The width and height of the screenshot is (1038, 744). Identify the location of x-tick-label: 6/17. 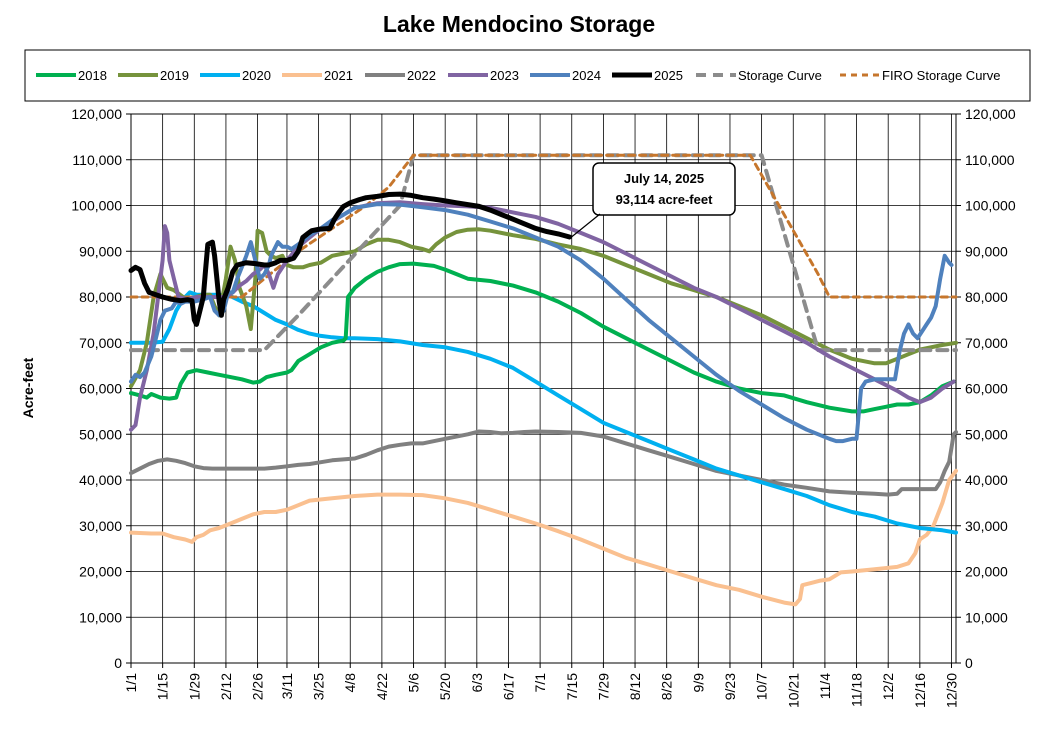
(508, 686).